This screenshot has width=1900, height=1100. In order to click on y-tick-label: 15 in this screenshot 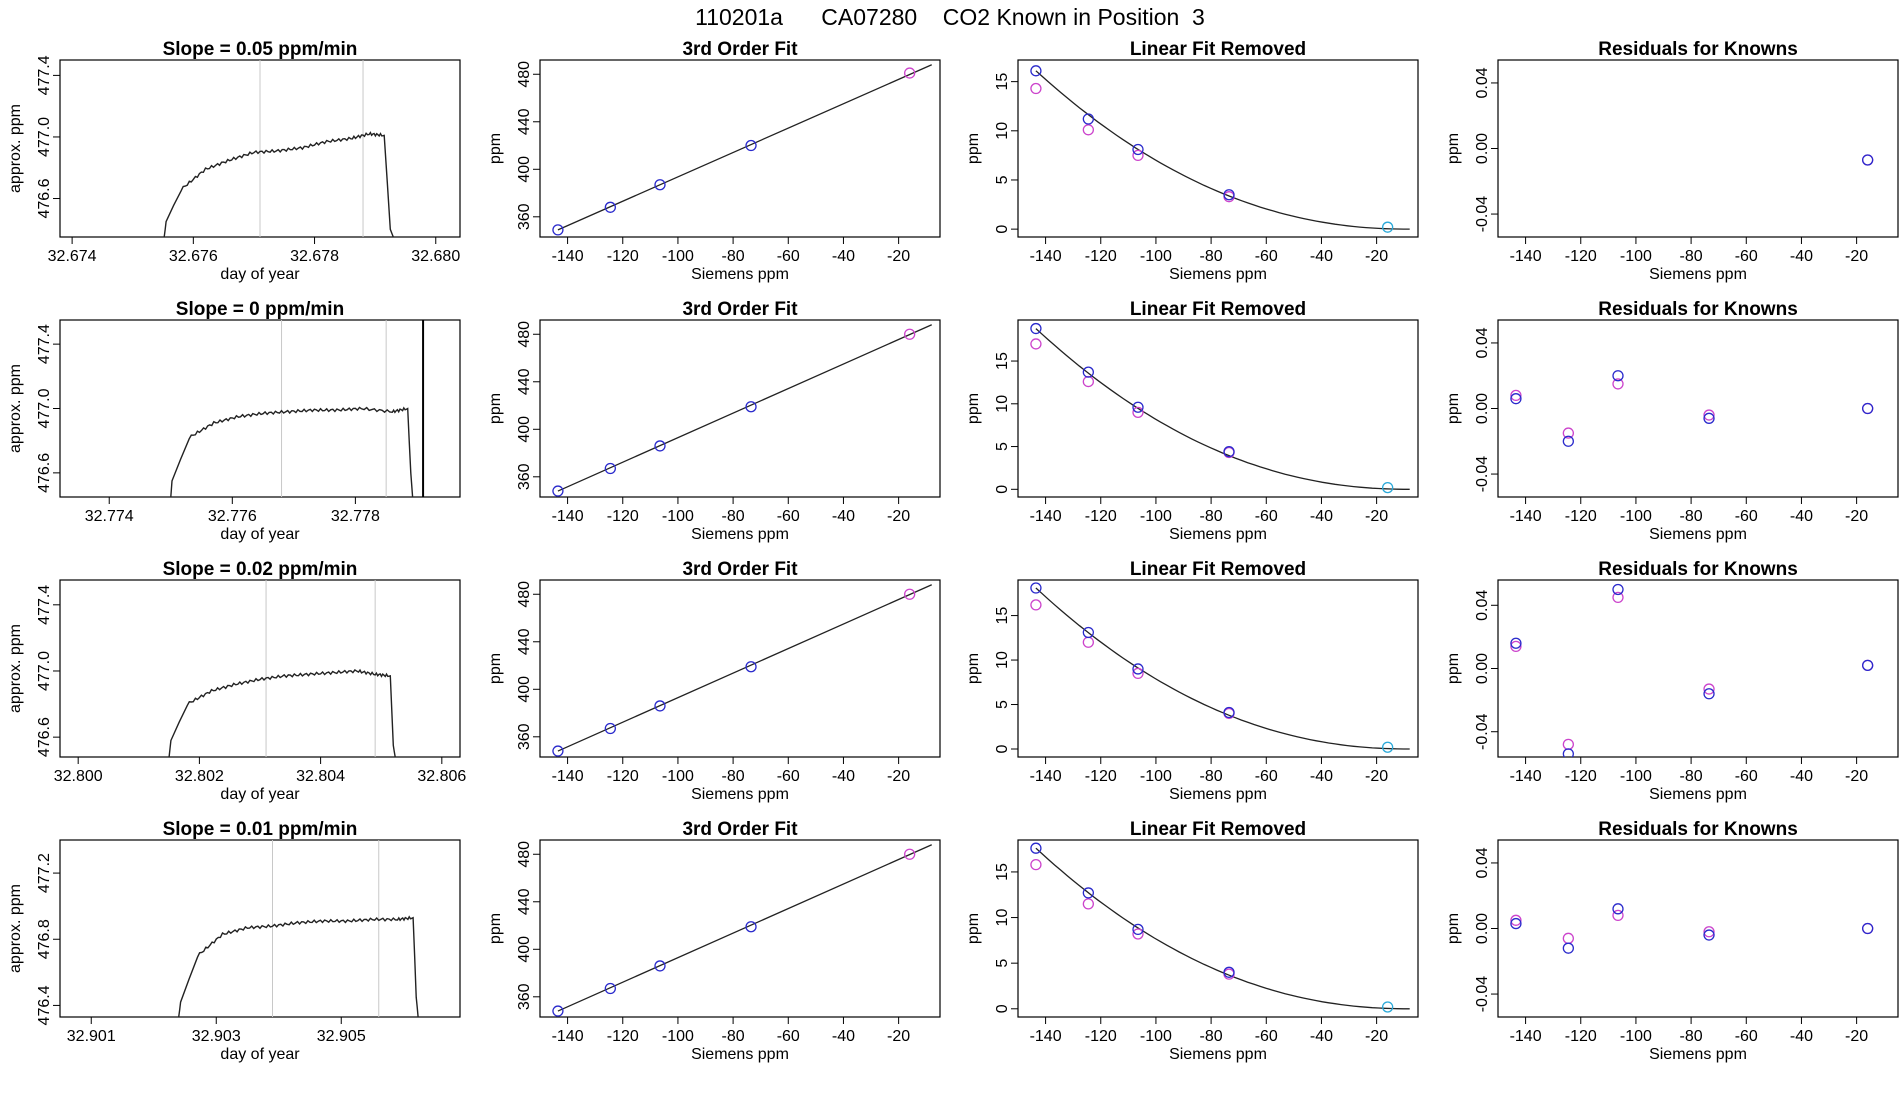, I will do `click(1002, 361)`.